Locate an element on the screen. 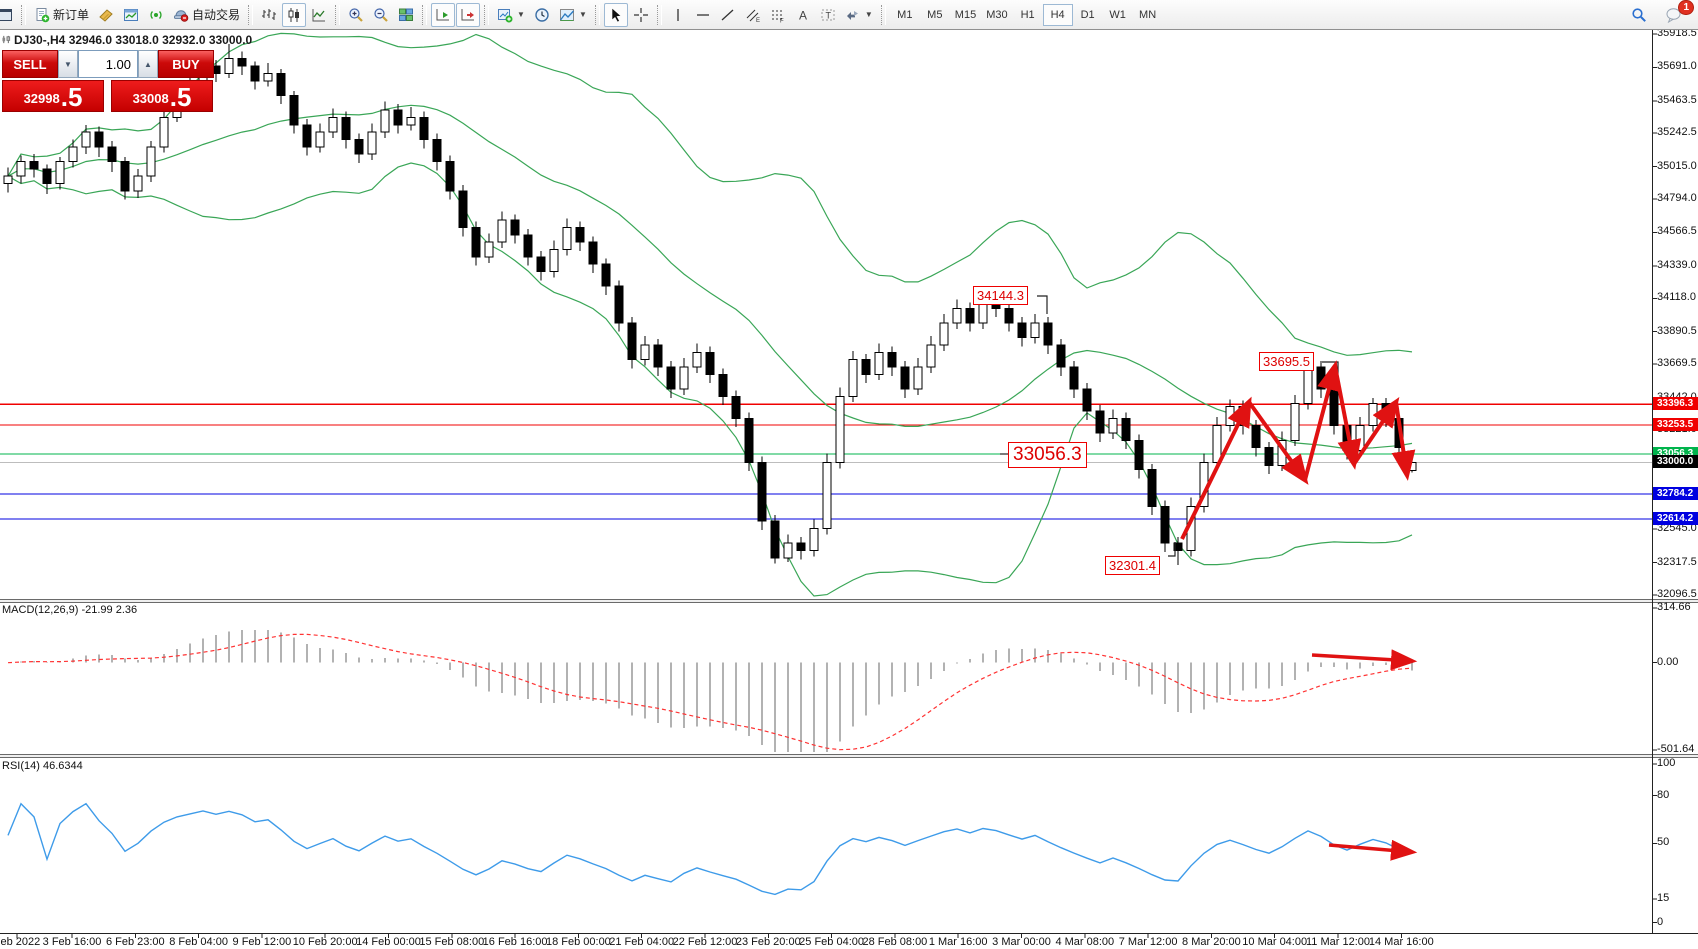 The image size is (1698, 949). timeframe-M15: M15 is located at coordinates (965, 14).